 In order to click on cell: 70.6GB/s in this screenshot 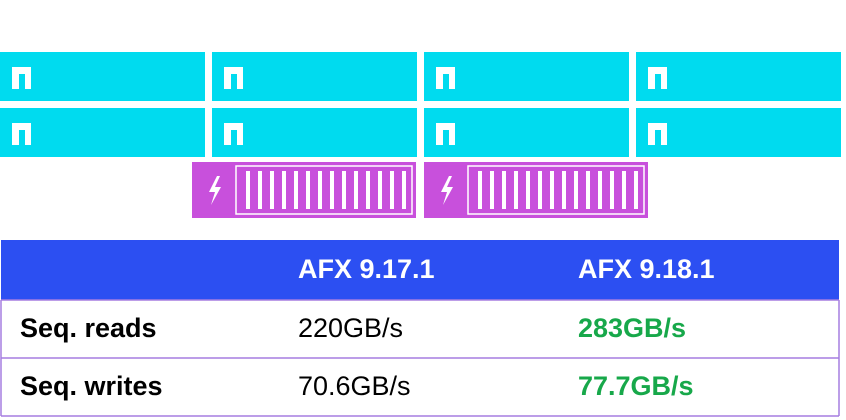, I will do `click(354, 386)`.